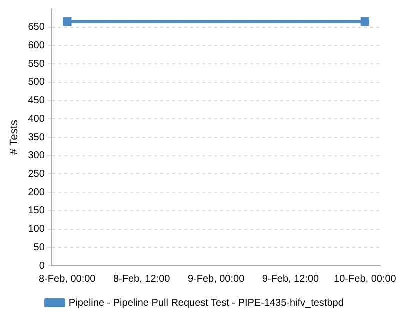 The width and height of the screenshot is (400, 320). Describe the element at coordinates (37, 101) in the screenshot. I see `y-tick-label: 450` at that location.